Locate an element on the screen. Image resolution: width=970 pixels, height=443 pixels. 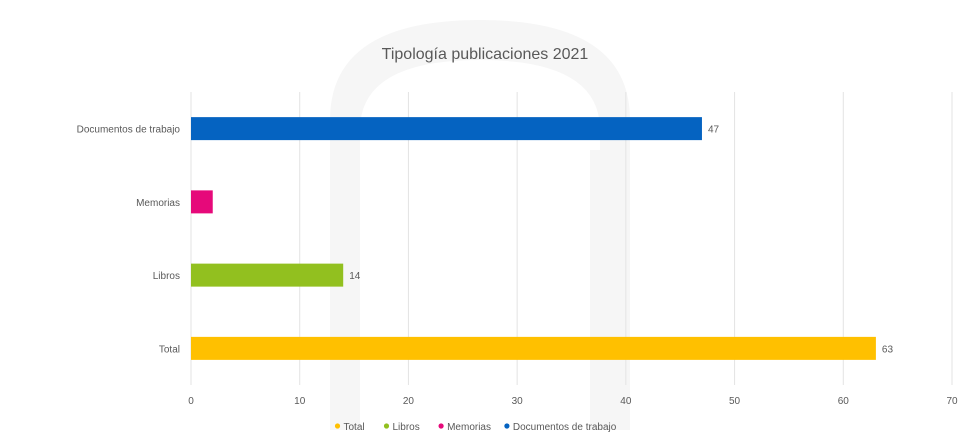
x-tick-label: 70 is located at coordinates (952, 401).